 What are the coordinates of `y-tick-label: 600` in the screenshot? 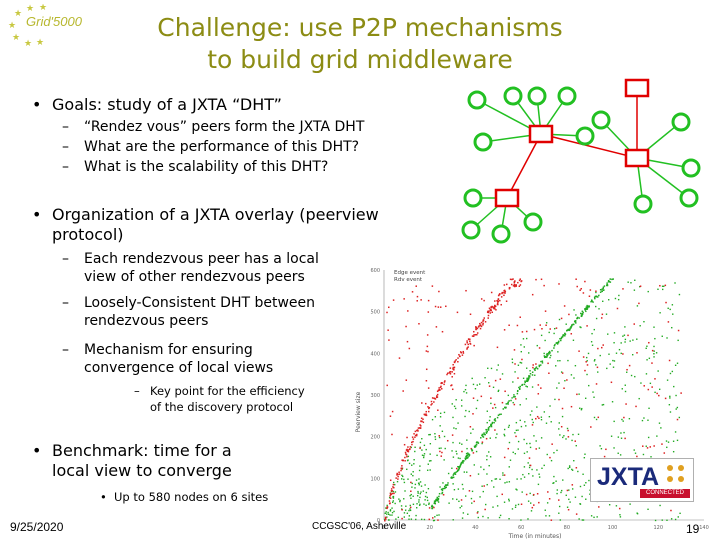 It's located at (375, 271).